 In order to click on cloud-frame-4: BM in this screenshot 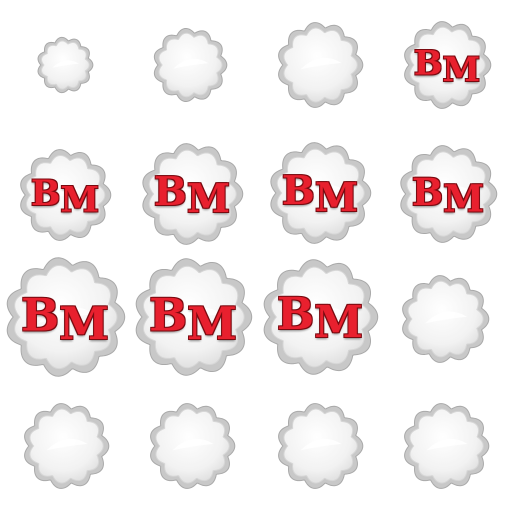, I will do `click(447, 65)`.